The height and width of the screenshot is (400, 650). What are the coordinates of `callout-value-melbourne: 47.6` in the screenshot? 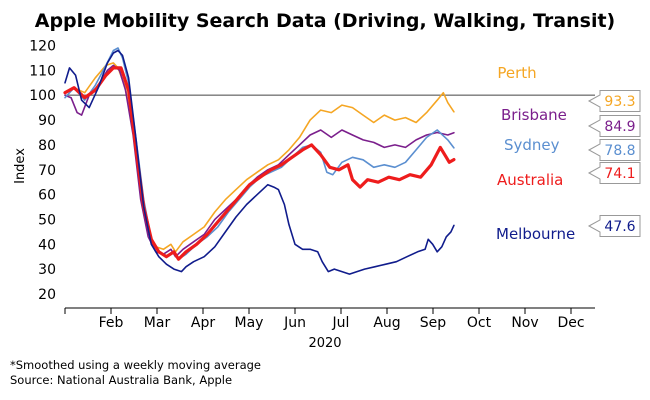 It's located at (619, 227).